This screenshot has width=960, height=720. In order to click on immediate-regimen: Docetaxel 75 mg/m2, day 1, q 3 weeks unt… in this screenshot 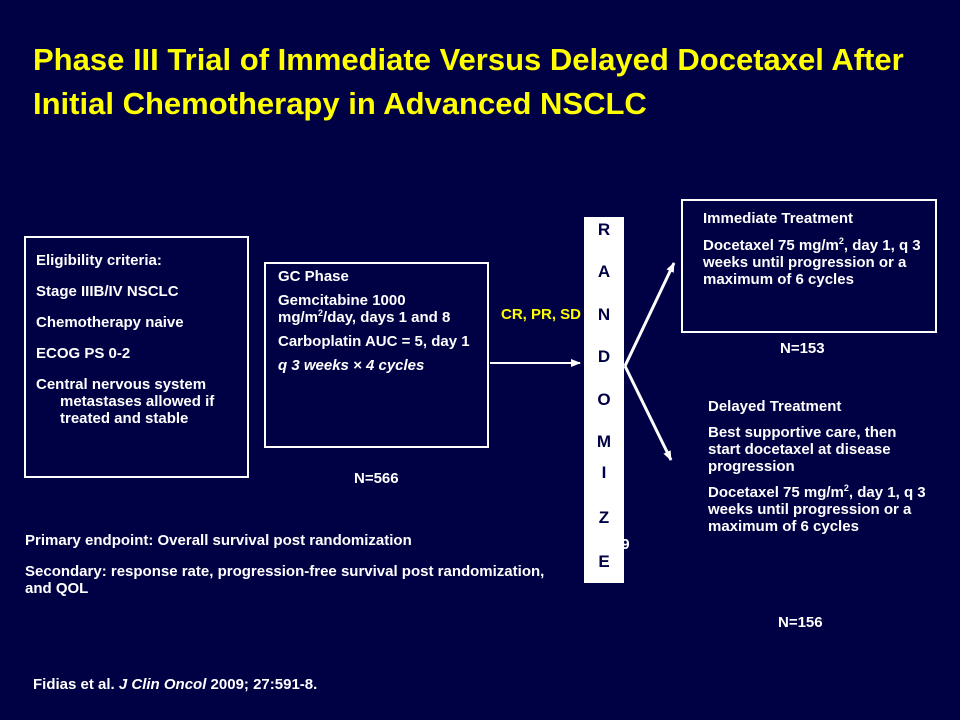, I will do `click(812, 262)`.